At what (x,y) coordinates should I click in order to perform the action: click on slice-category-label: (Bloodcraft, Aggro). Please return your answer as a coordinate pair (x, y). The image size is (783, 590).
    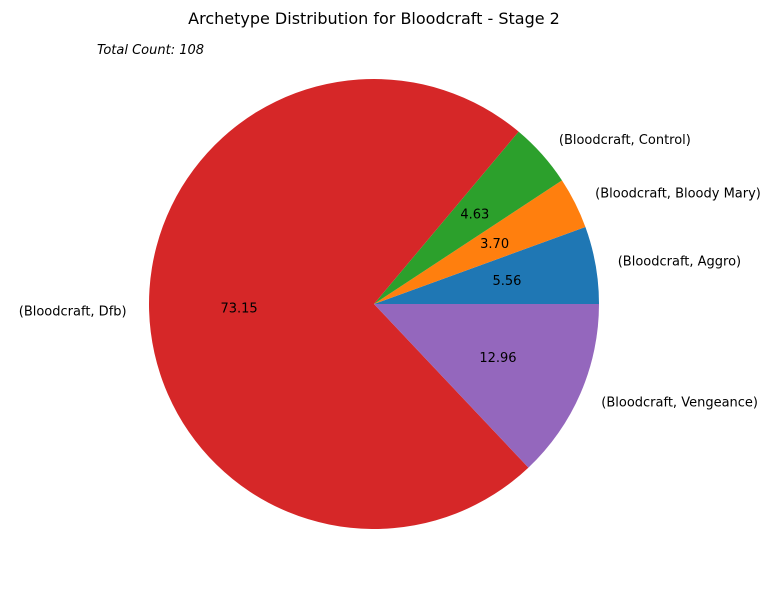
    Looking at the image, I should click on (679, 261).